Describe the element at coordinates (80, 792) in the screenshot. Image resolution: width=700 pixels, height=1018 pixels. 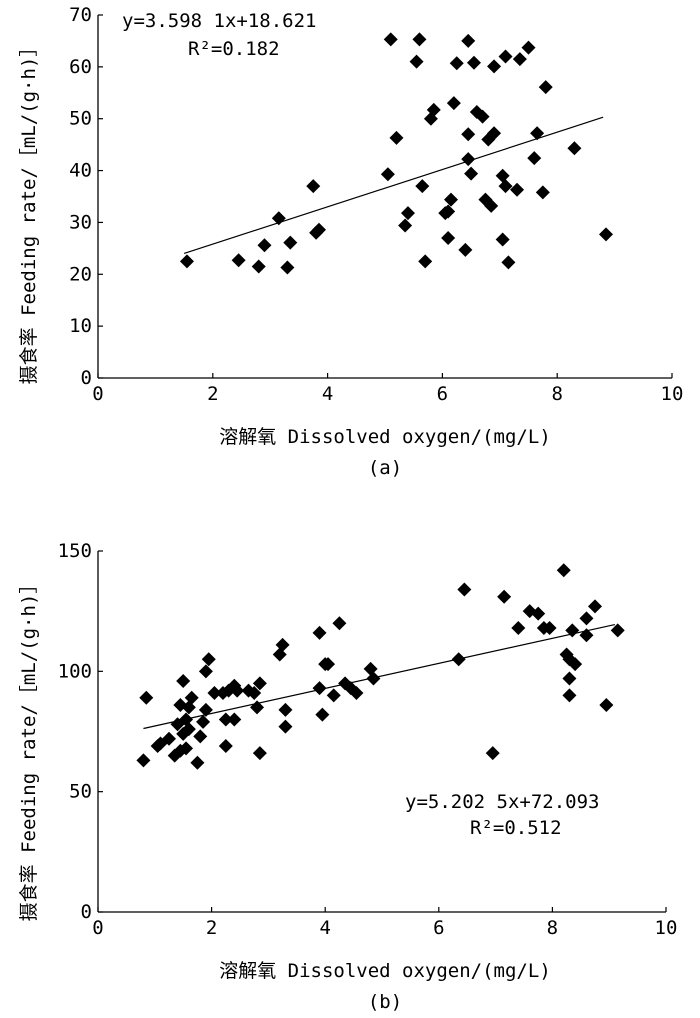
I see `y-tick-label: 50` at that location.